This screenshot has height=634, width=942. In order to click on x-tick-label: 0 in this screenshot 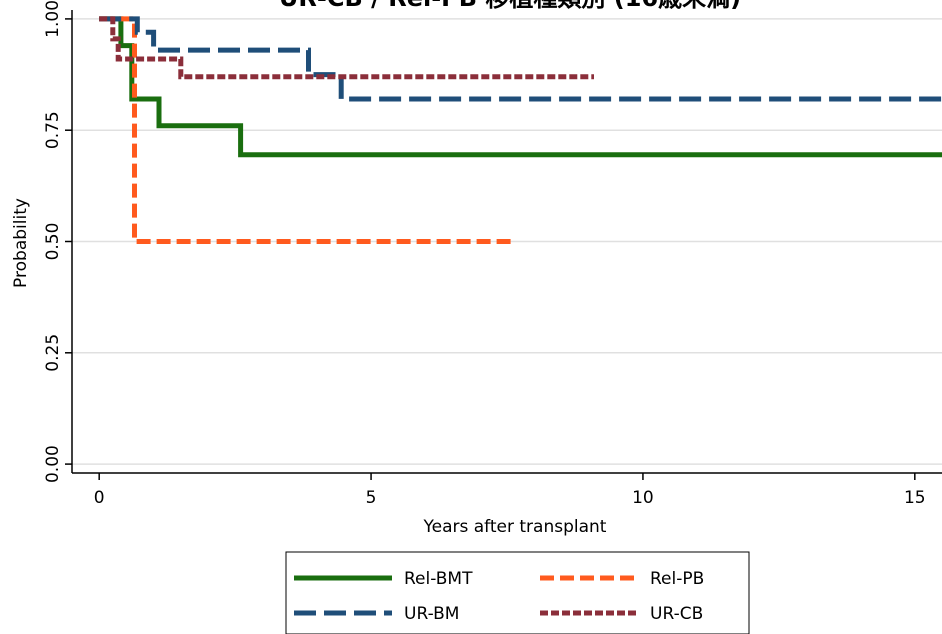, I will do `click(99, 498)`.